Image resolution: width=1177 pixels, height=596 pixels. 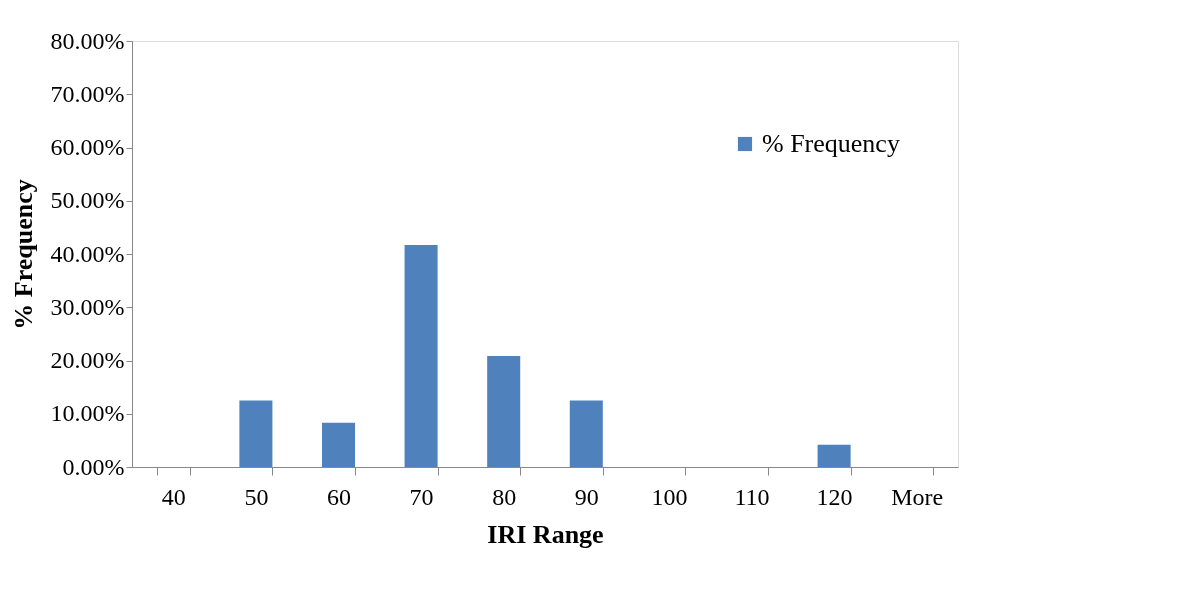 What do you see at coordinates (87, 413) in the screenshot?
I see `y-tick-label: 10.00%` at bounding box center [87, 413].